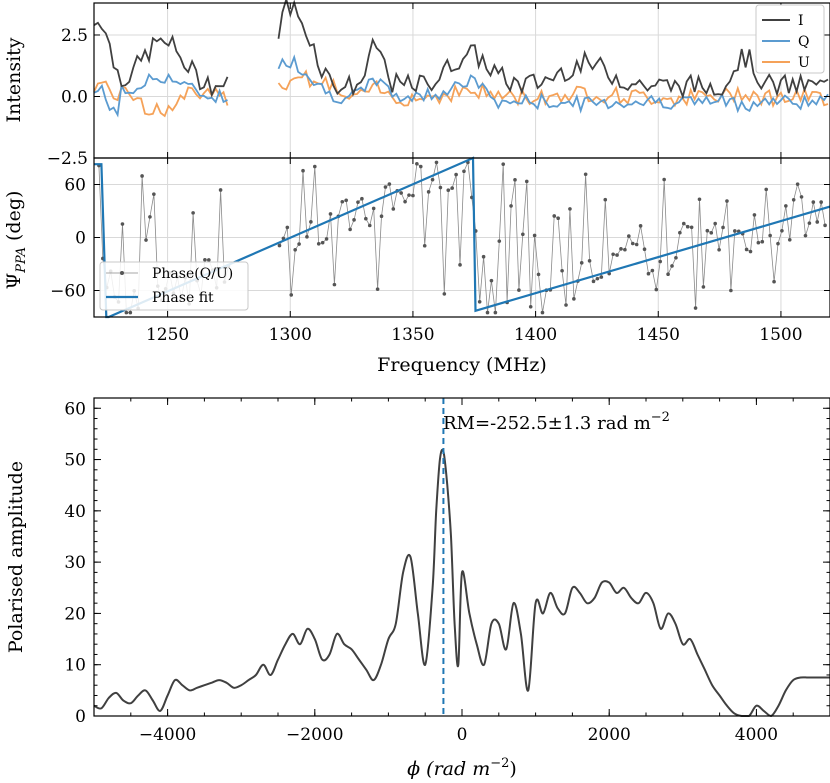  I want to click on phase-x-tick-label: 1450, so click(658, 335).